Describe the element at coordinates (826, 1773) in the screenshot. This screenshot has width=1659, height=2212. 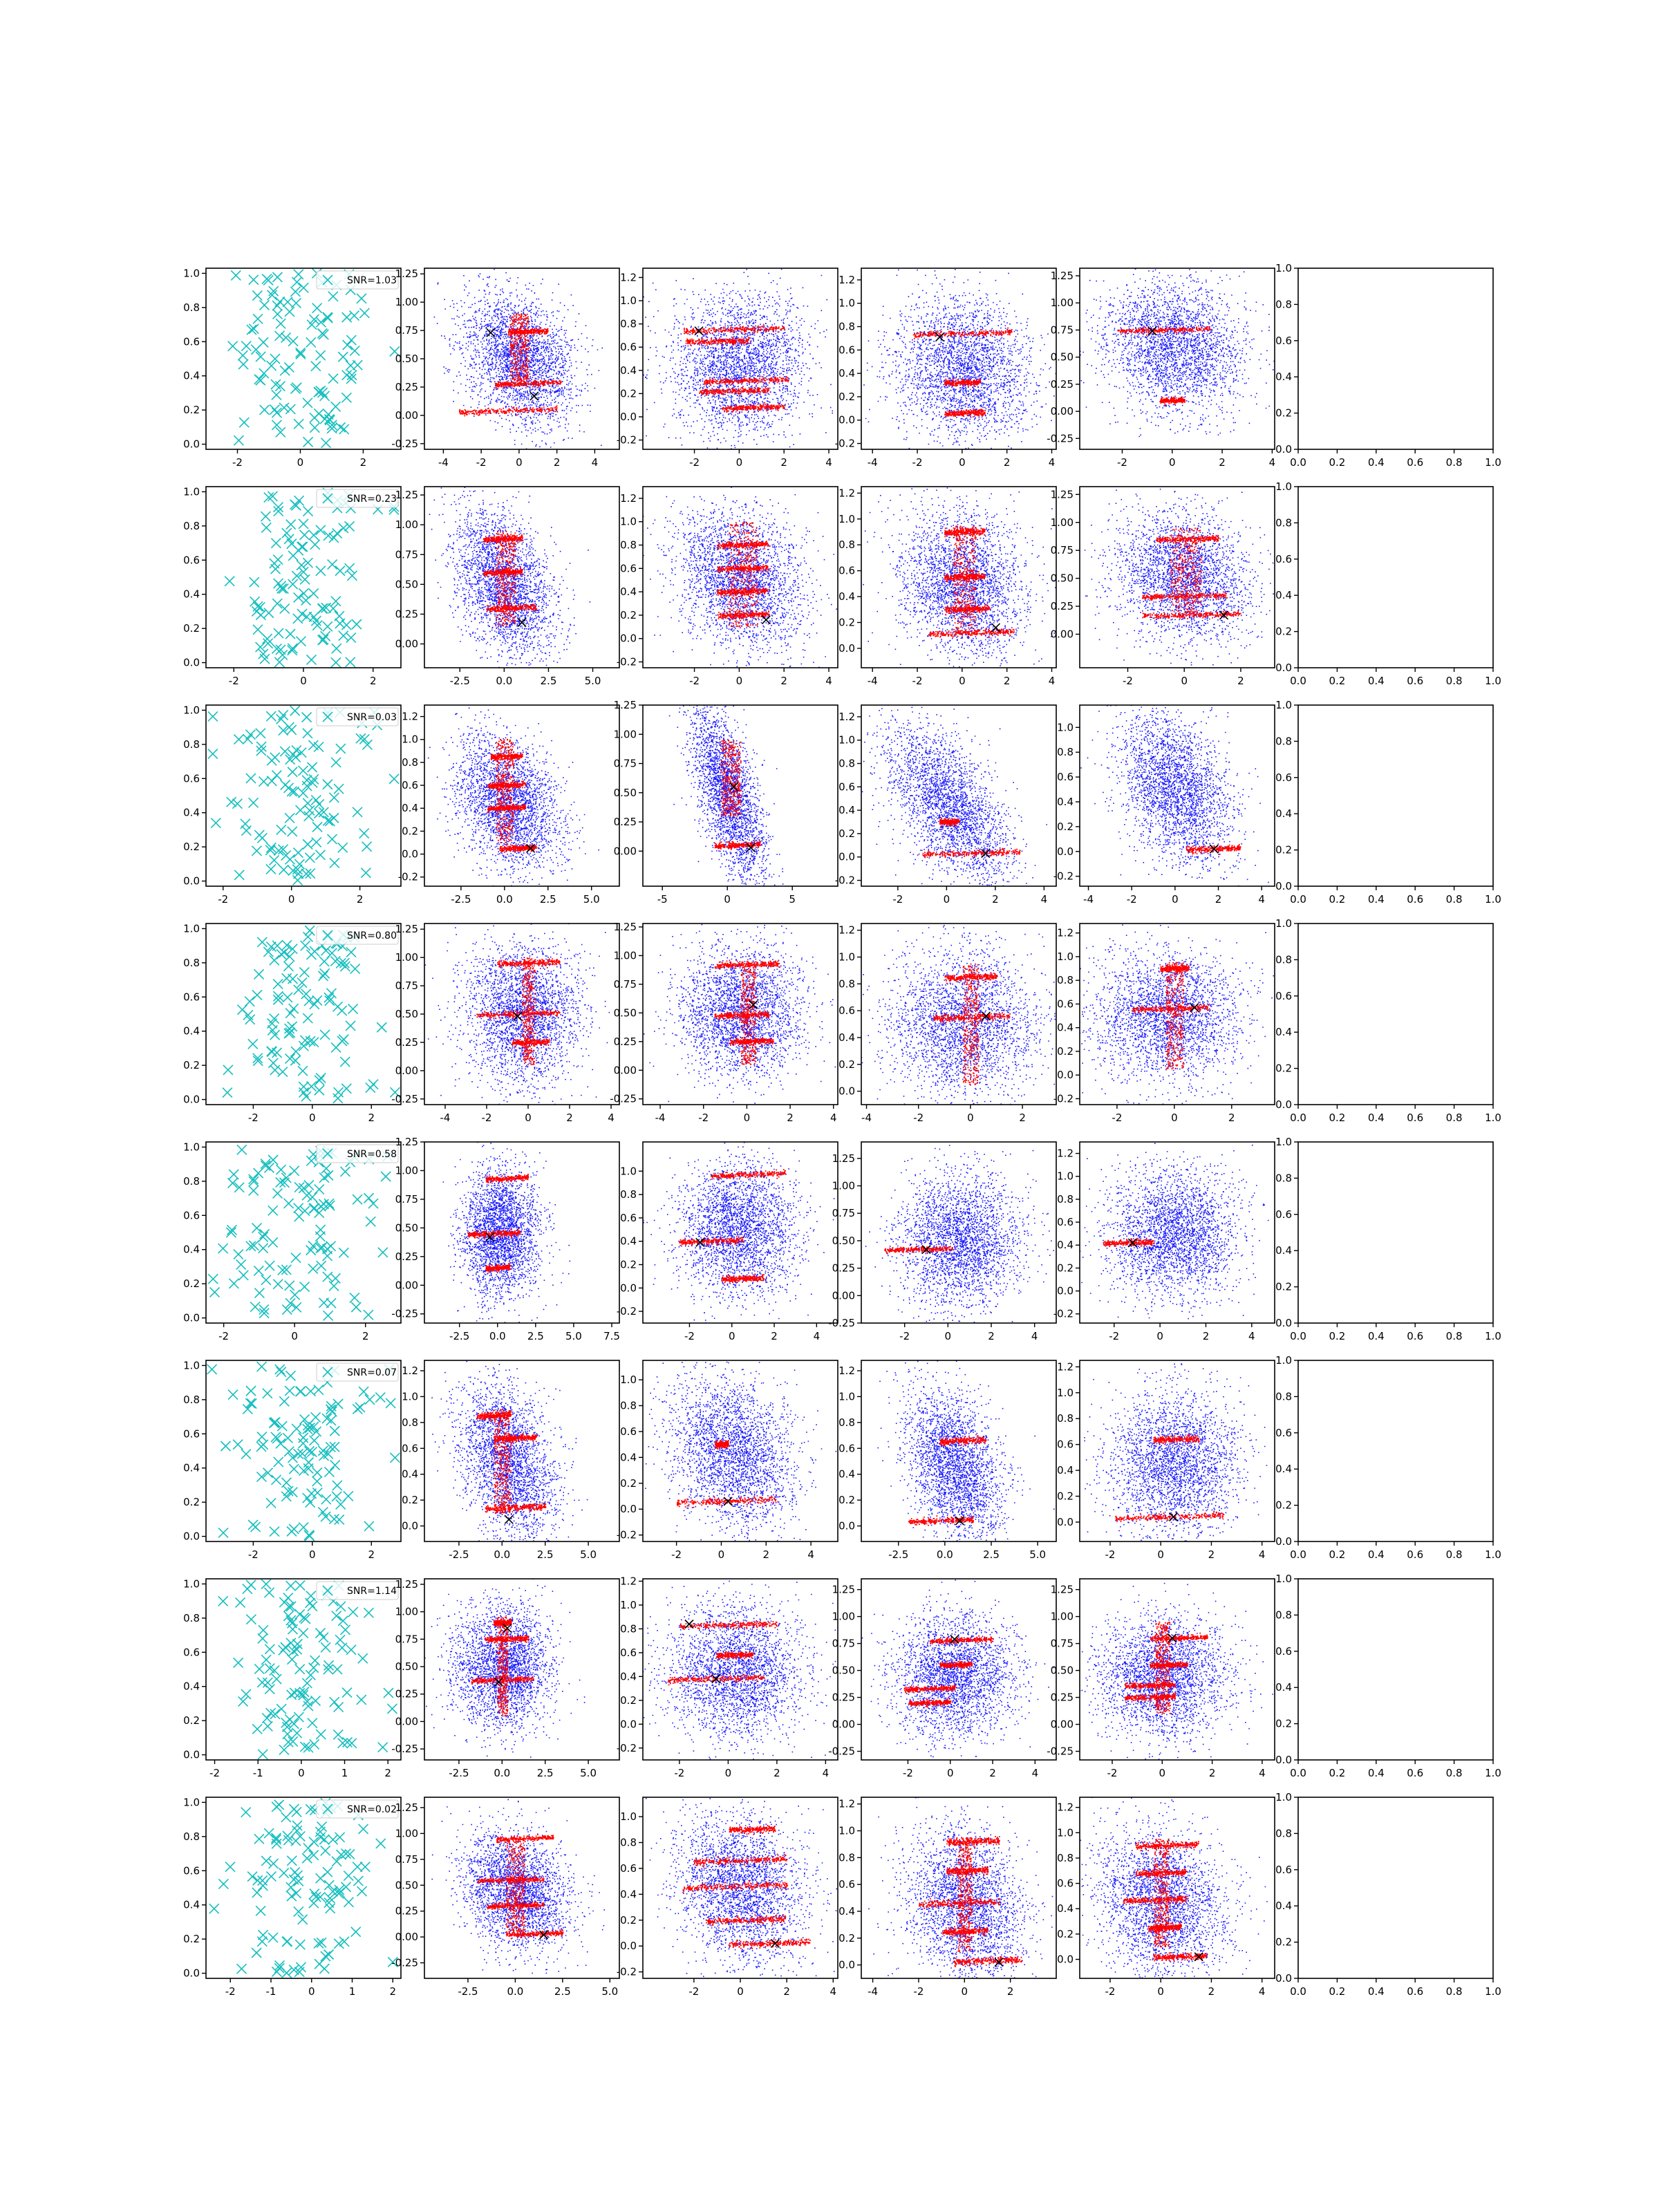
I see `x-tick-label: 4` at that location.